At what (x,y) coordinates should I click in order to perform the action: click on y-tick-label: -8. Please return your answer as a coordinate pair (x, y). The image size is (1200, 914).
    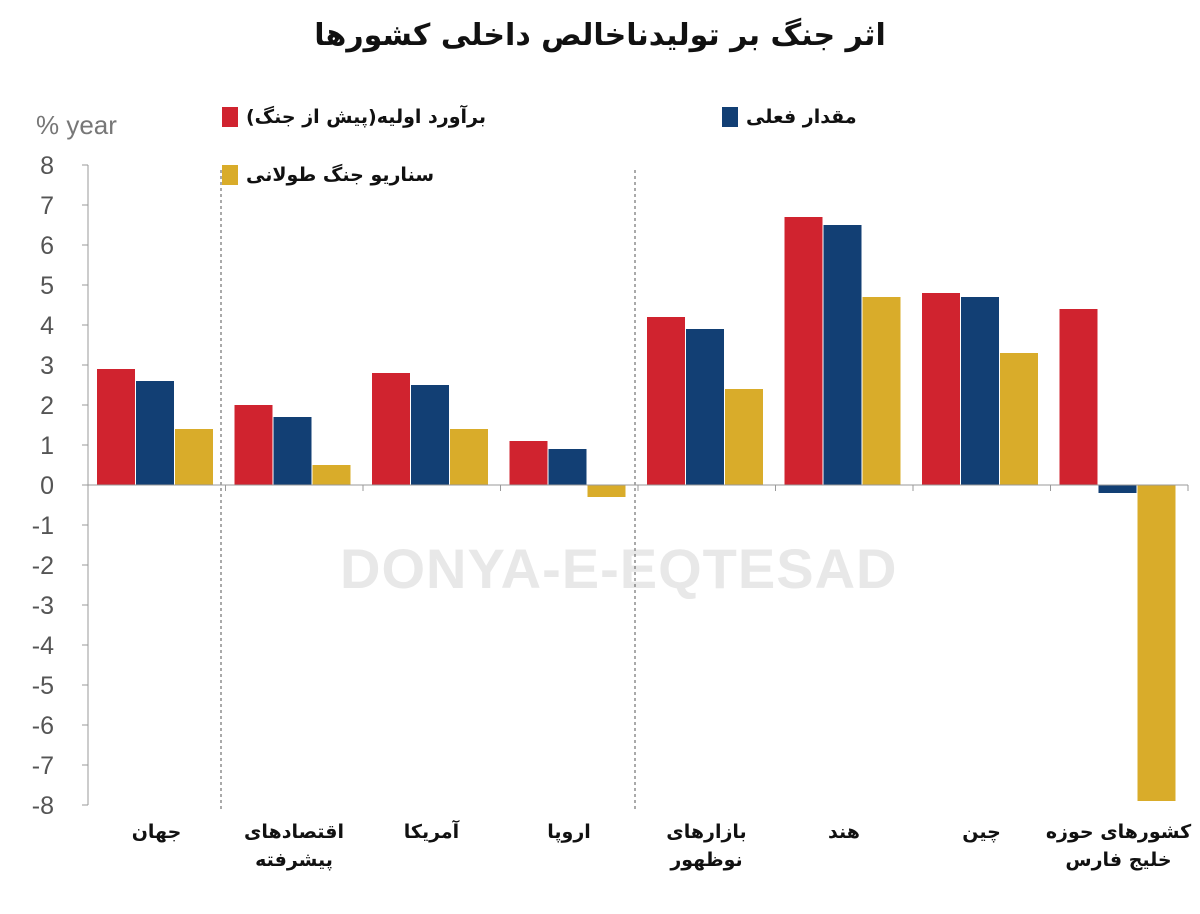
    Looking at the image, I should click on (43, 806).